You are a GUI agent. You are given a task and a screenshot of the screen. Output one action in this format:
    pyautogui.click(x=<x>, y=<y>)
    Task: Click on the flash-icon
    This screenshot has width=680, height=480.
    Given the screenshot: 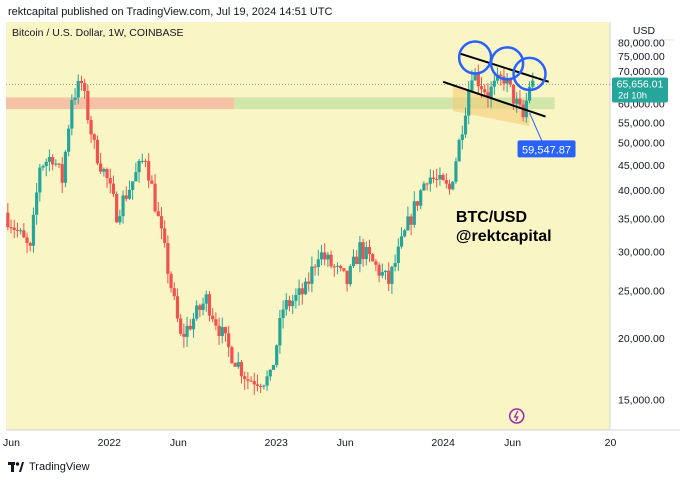 What is the action you would take?
    pyautogui.click(x=516, y=416)
    